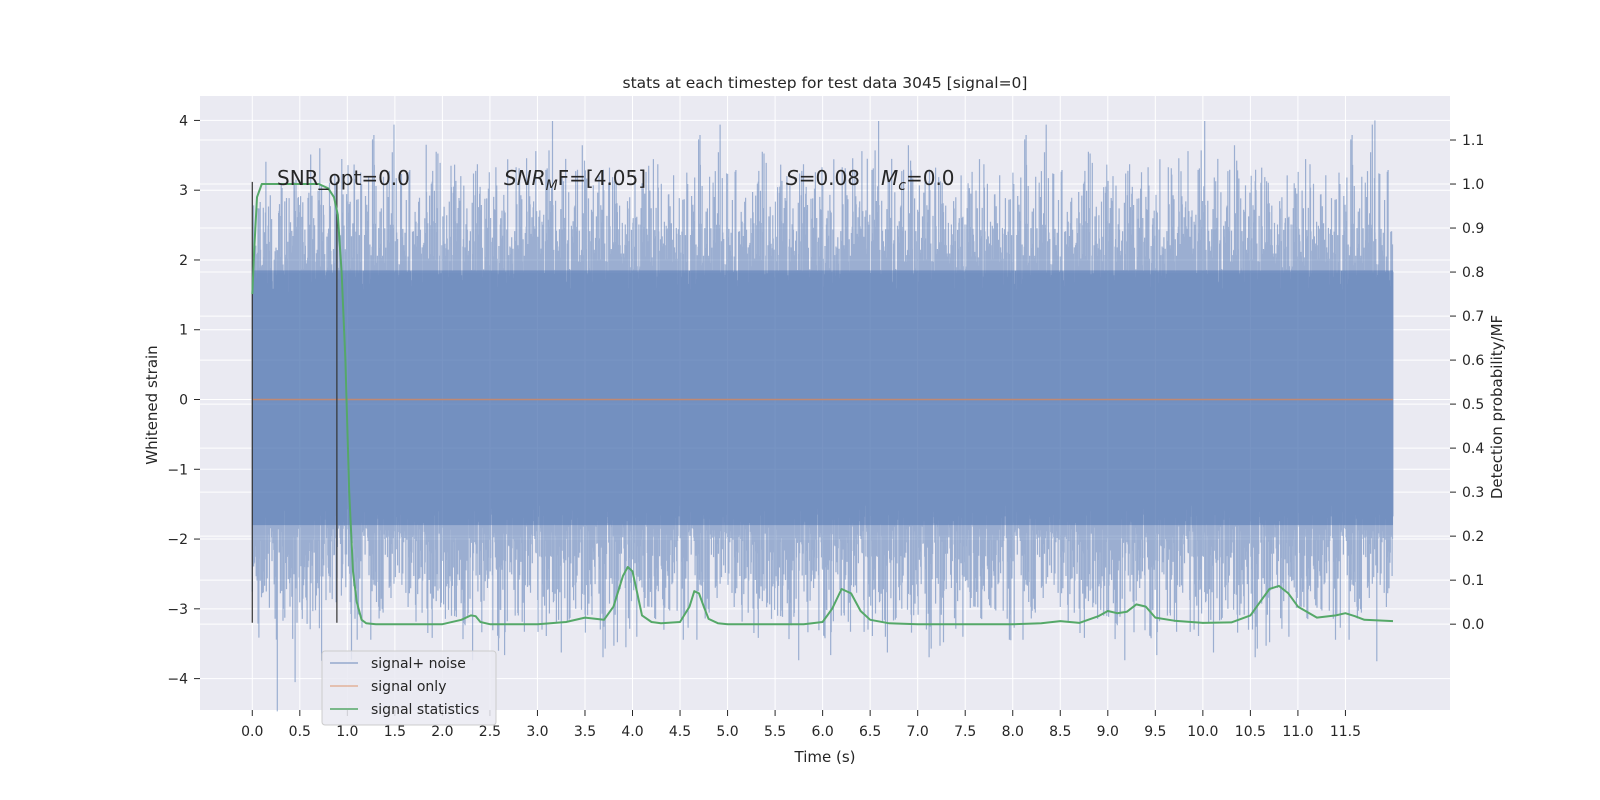 The height and width of the screenshot is (800, 1600). What do you see at coordinates (1108, 732) in the screenshot?
I see `x-tick-label: 9.0` at bounding box center [1108, 732].